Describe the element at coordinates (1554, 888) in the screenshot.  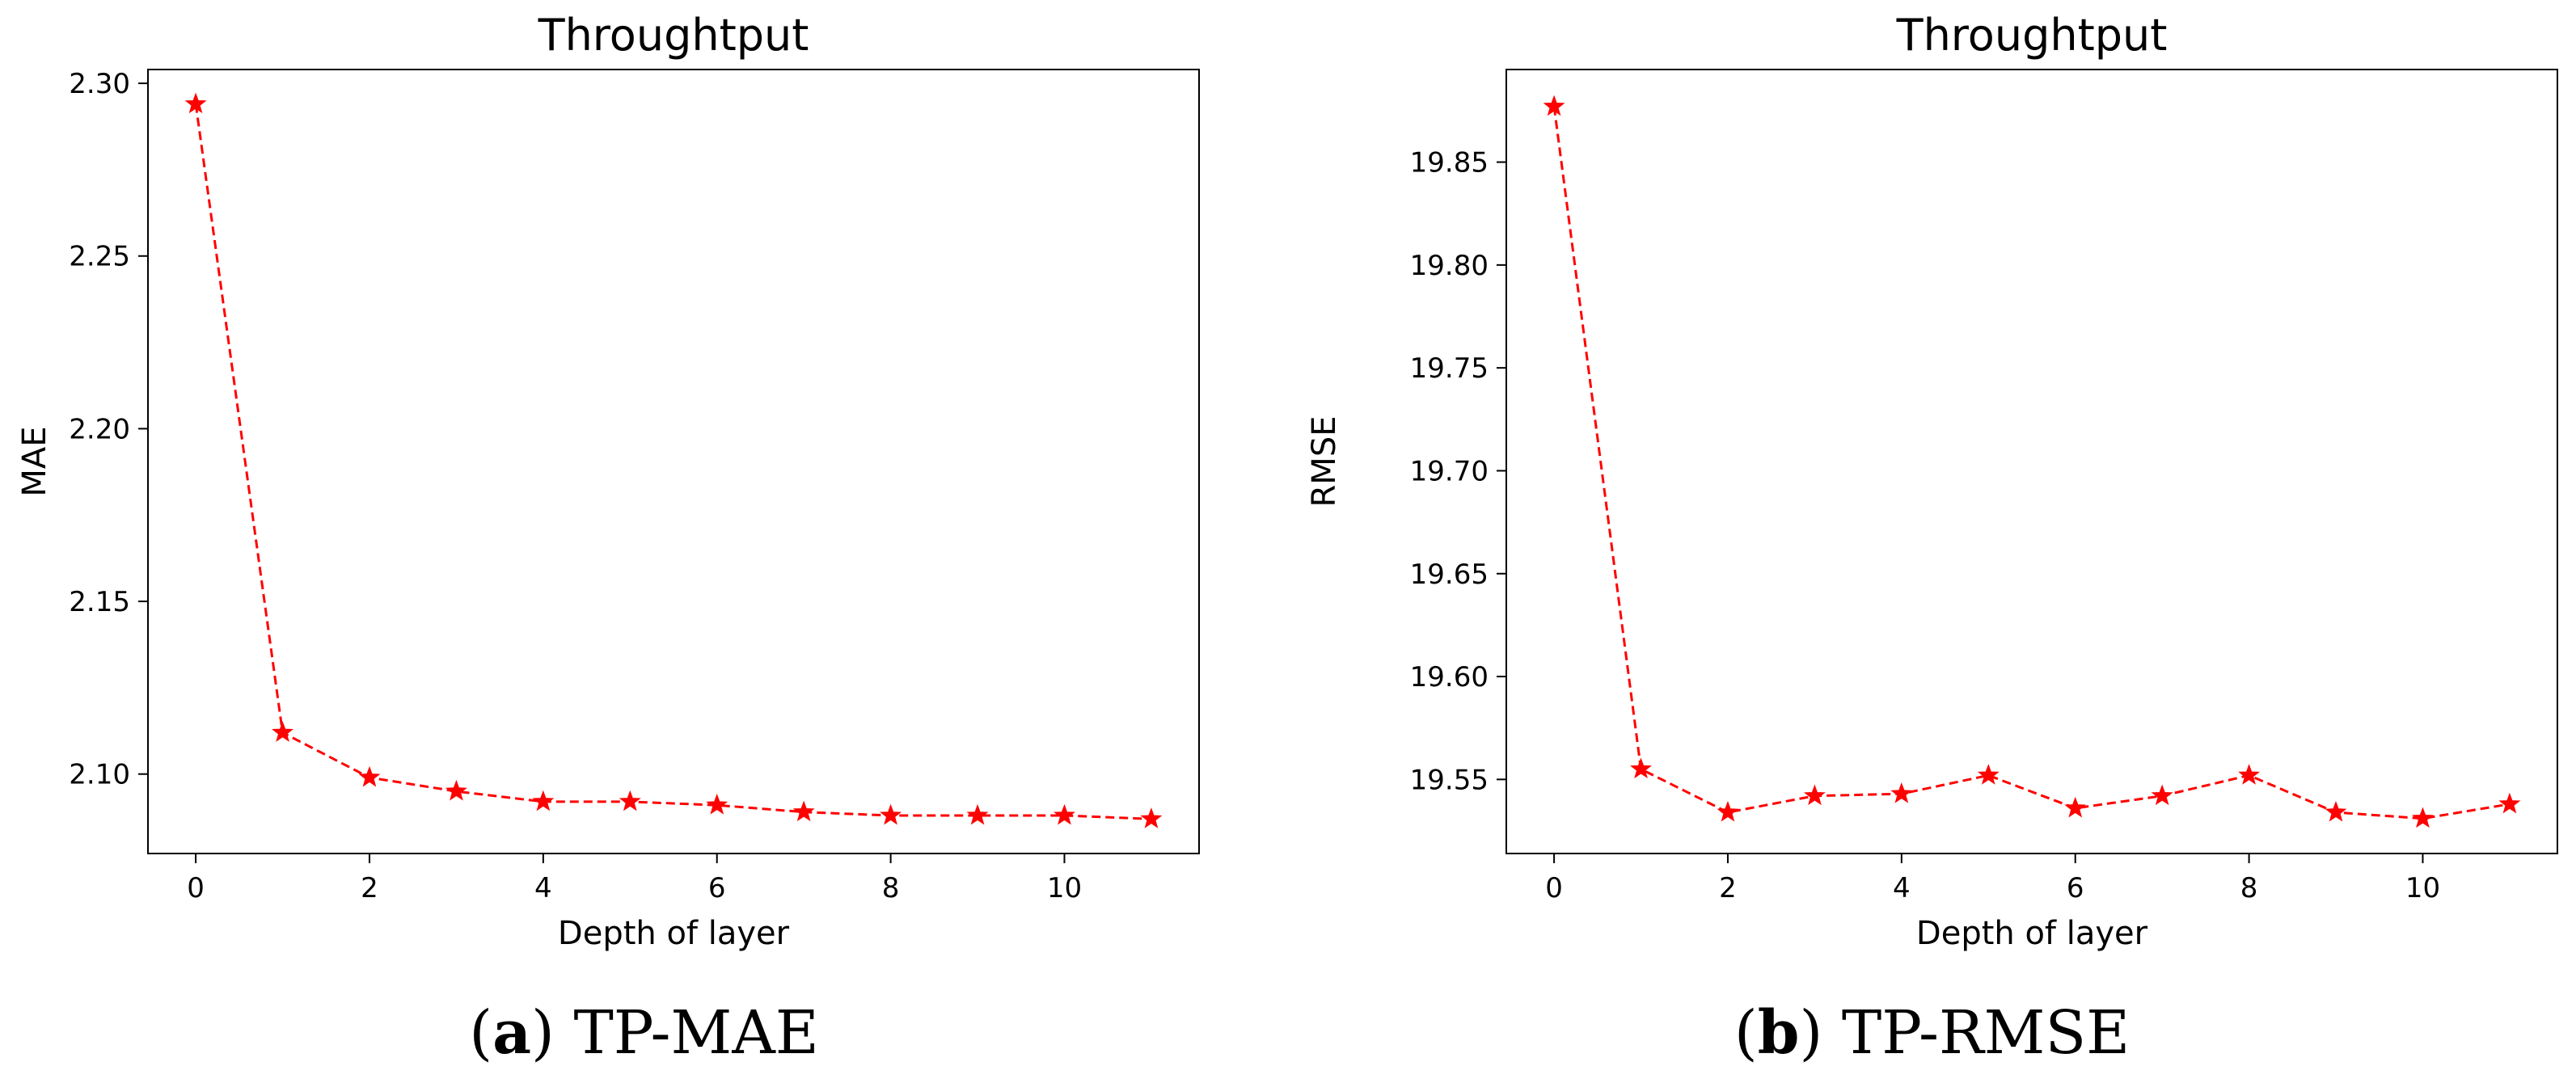
I see `x-tick-label-b: 0` at that location.